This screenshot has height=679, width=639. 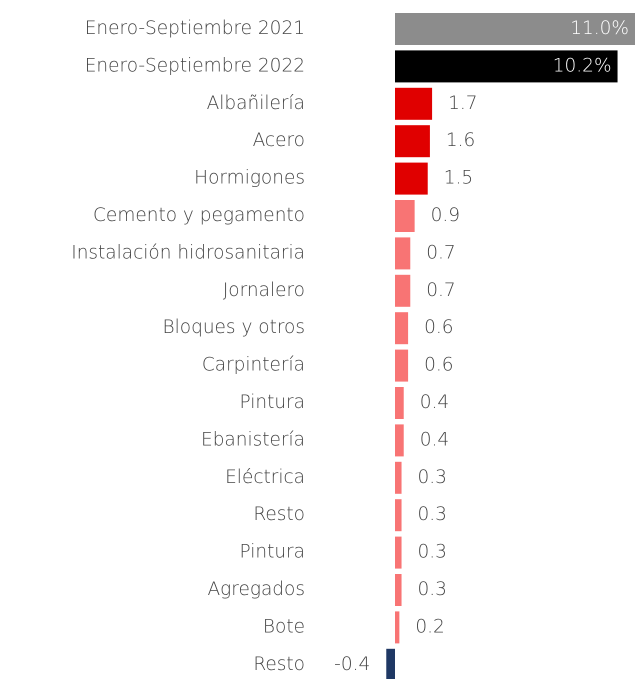 What do you see at coordinates (429, 626) in the screenshot?
I see `value-label: 0.2` at bounding box center [429, 626].